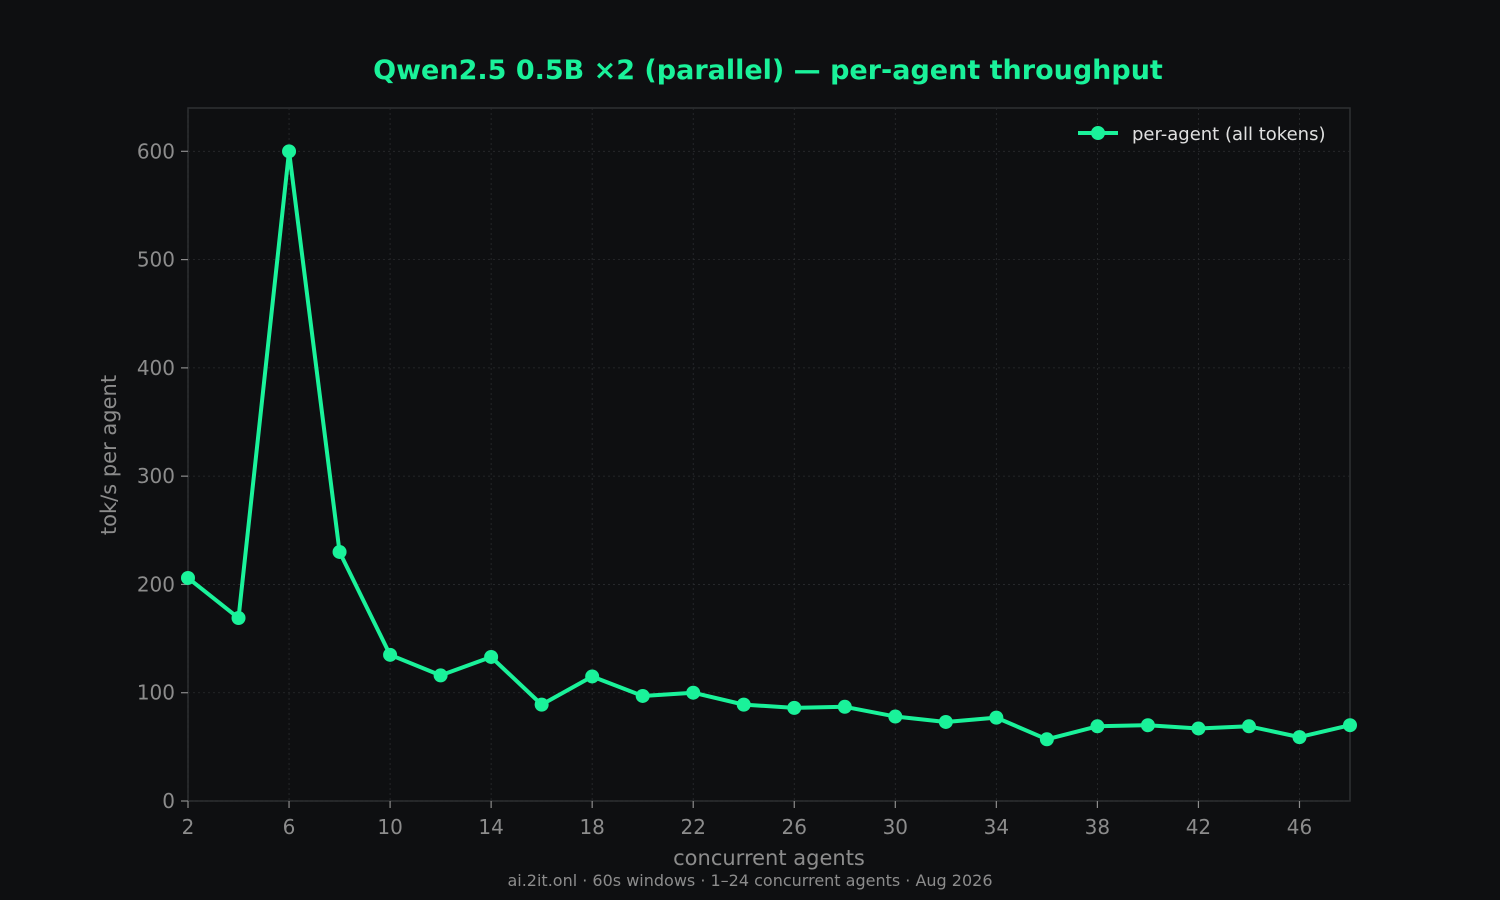  What do you see at coordinates (1098, 133) in the screenshot?
I see `legend-swatch-marker` at bounding box center [1098, 133].